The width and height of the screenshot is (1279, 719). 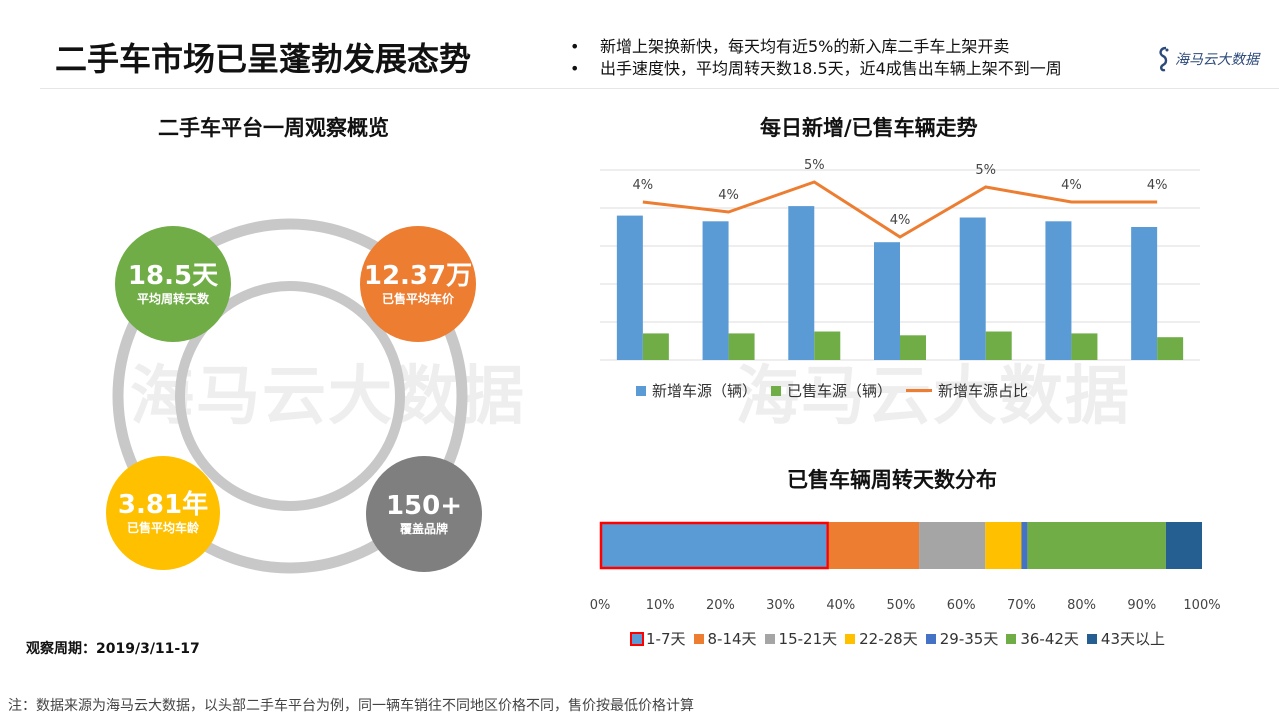 I want to click on x-tick-label: 50%, so click(x=901, y=605).